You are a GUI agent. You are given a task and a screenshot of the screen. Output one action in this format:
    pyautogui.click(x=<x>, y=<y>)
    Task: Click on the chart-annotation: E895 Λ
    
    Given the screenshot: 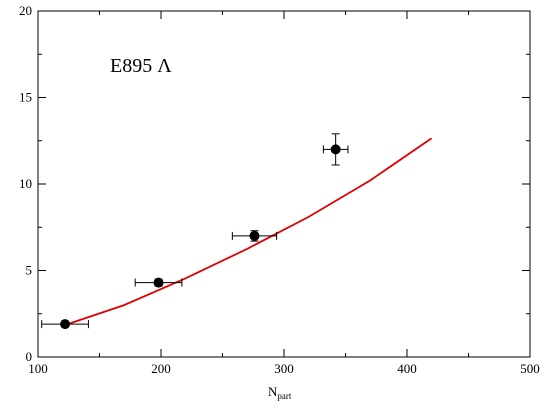 What is the action you would take?
    pyautogui.click(x=141, y=66)
    